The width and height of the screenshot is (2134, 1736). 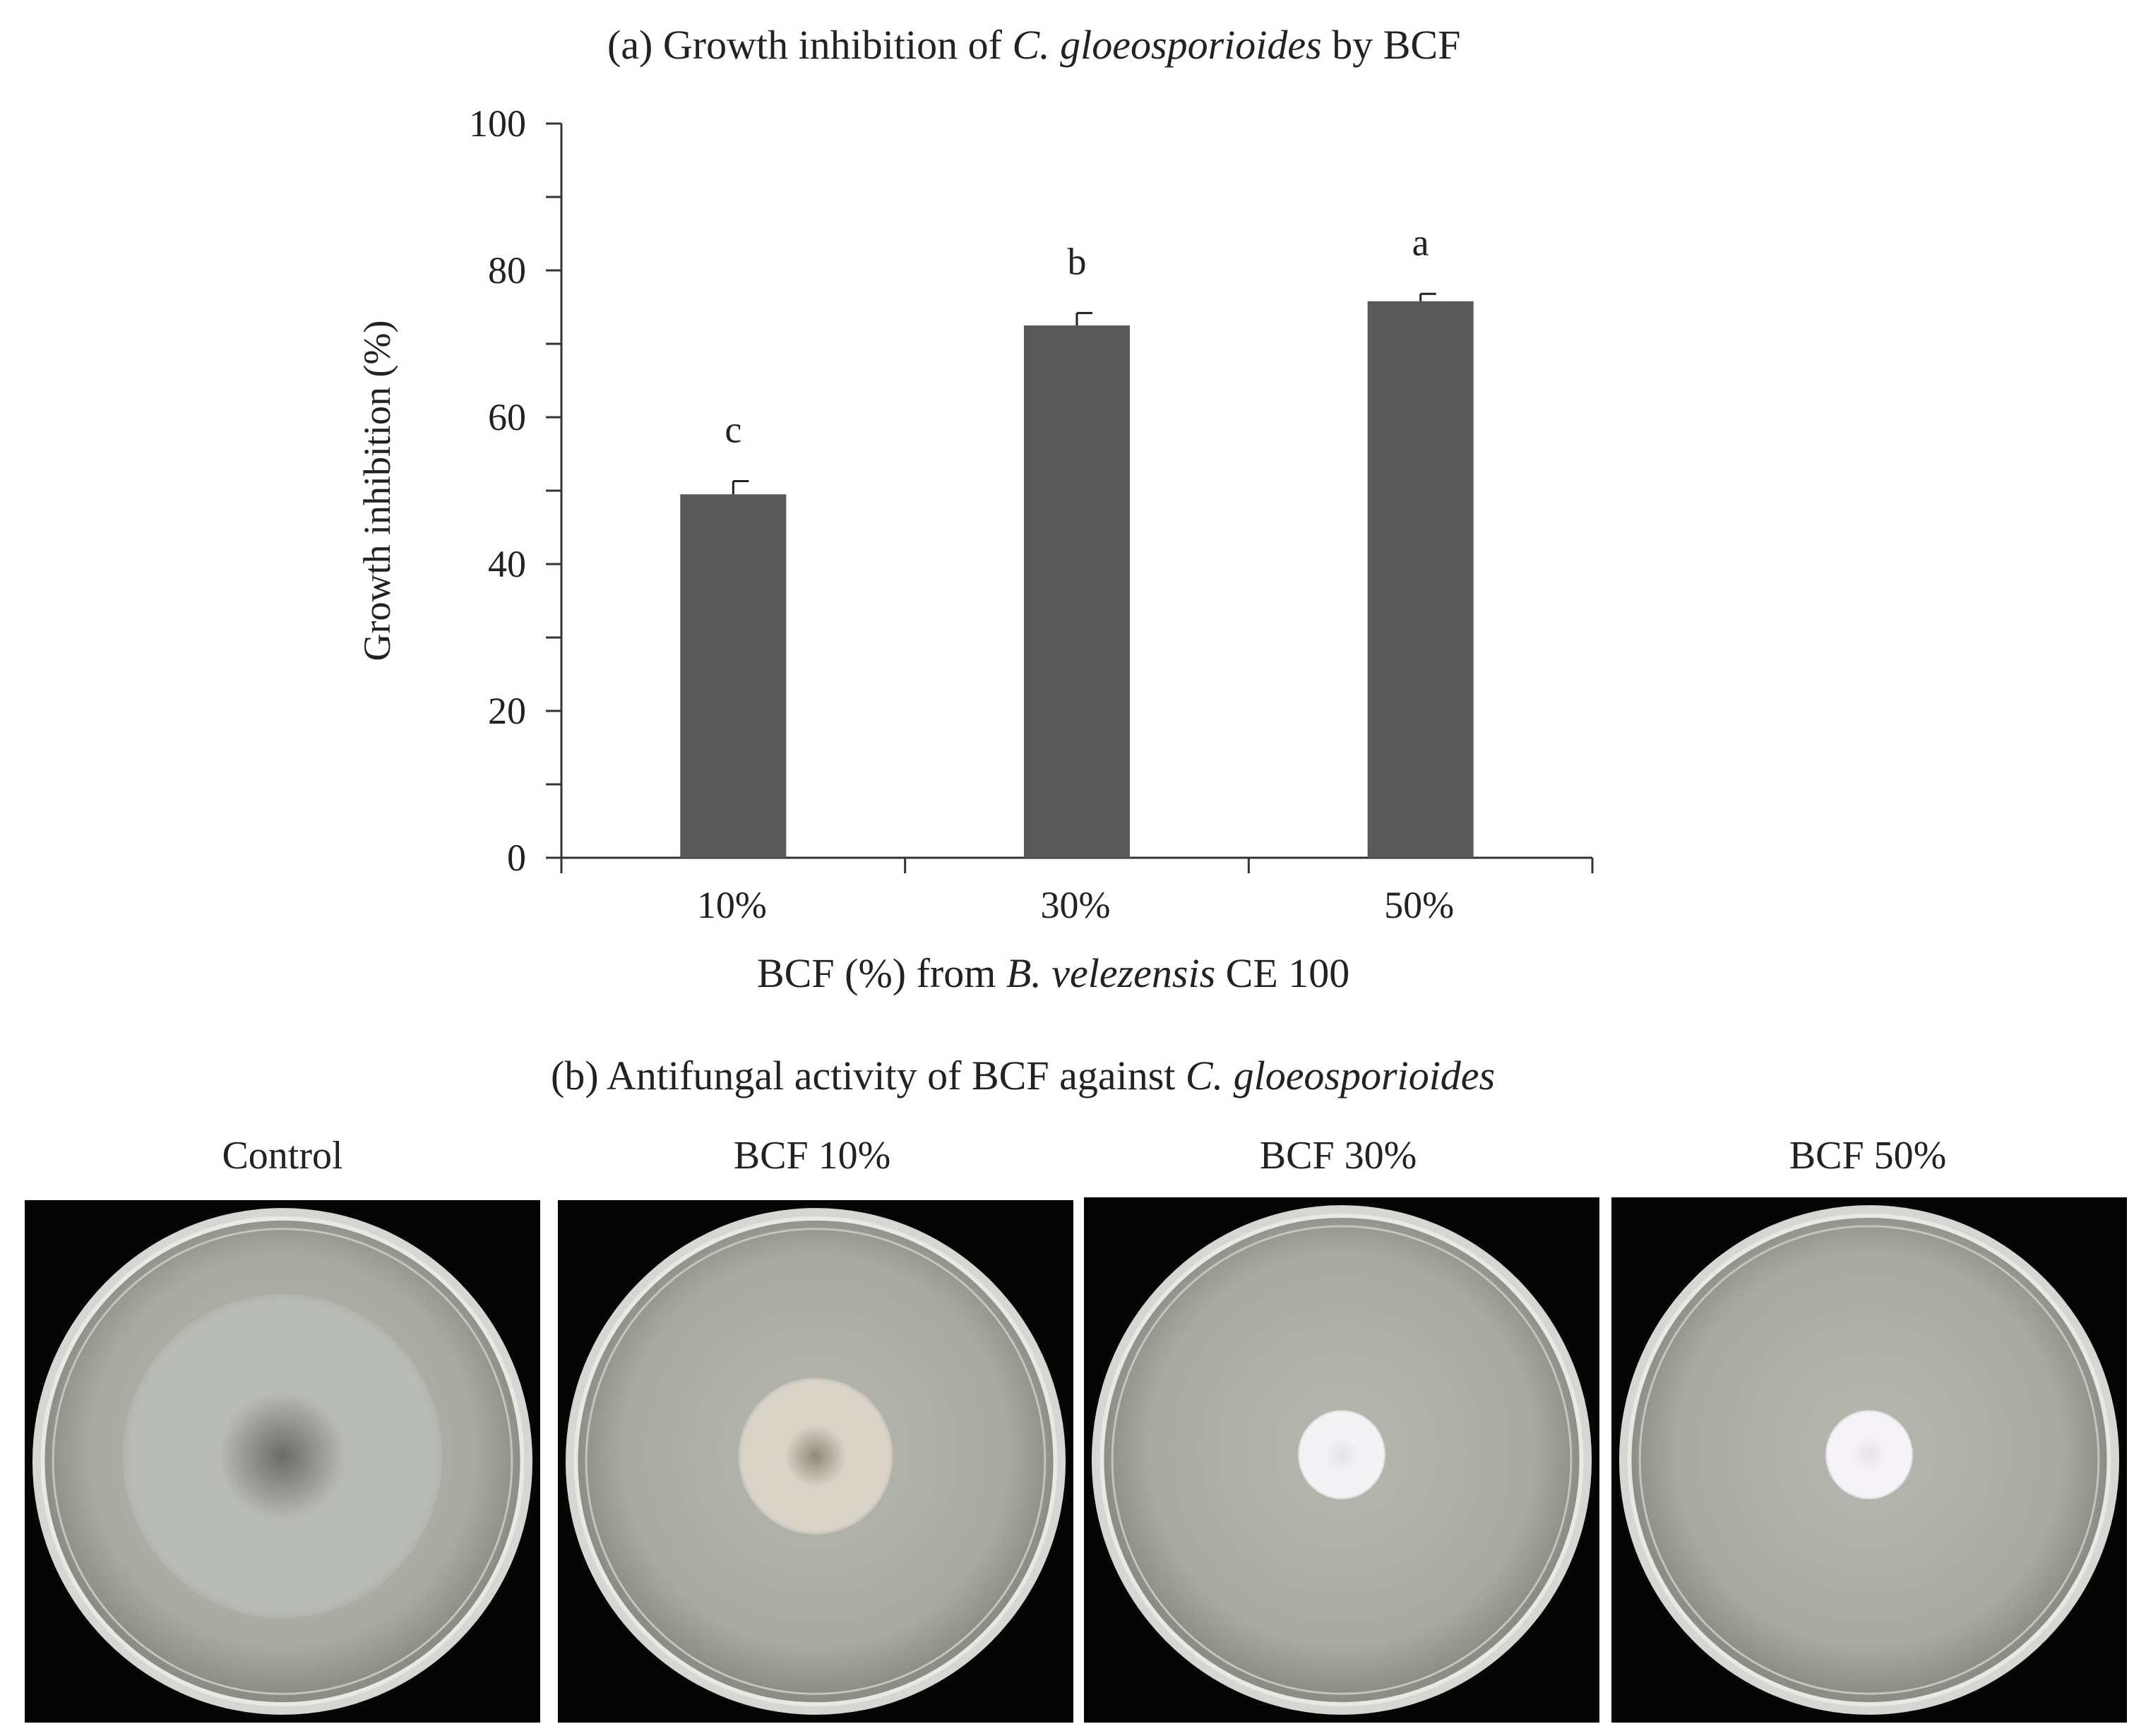 What do you see at coordinates (507, 270) in the screenshot?
I see `y-tick-label: 80` at bounding box center [507, 270].